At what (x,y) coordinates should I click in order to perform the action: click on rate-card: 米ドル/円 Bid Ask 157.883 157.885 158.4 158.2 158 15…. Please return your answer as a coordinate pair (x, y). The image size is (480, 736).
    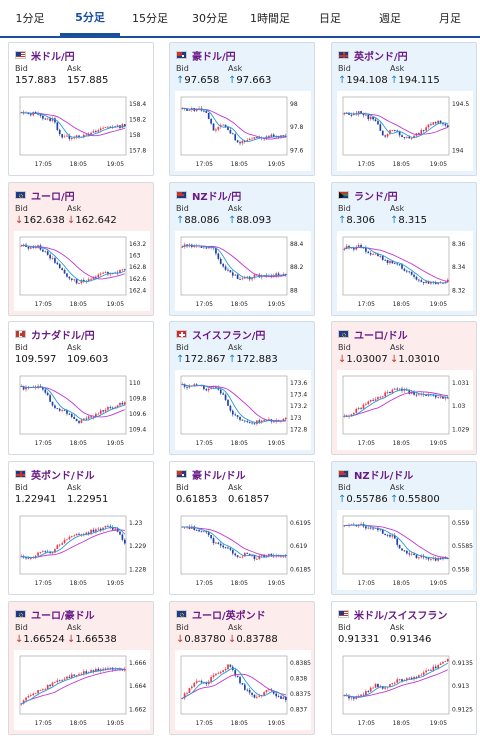
    Looking at the image, I should click on (81, 109).